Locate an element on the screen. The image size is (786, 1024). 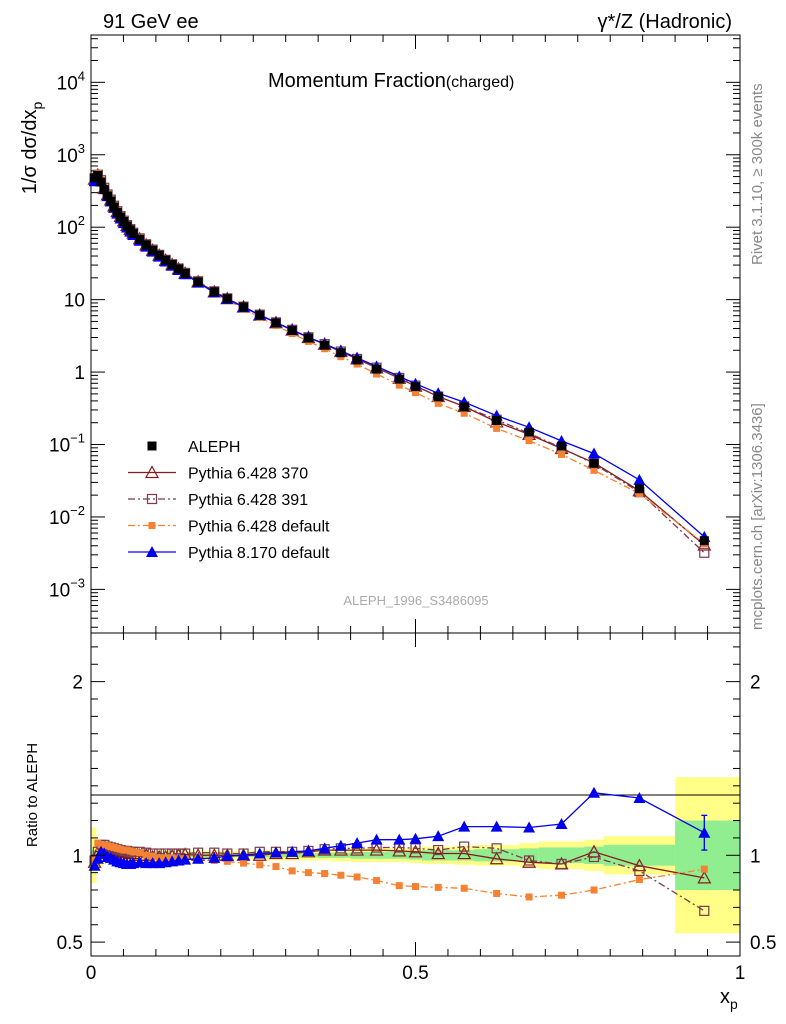
y-tick-label: 10⁻³ is located at coordinates (67, 588).